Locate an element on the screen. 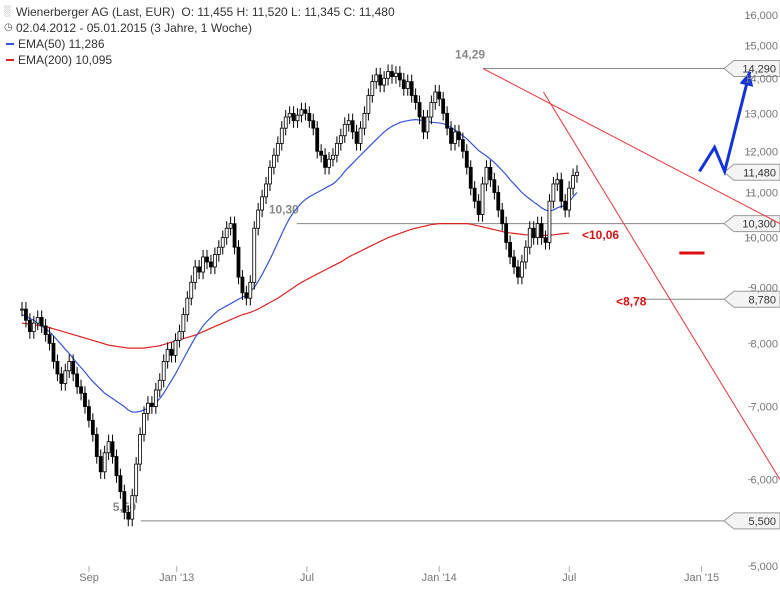 This screenshot has height=589, width=780. x-tick-label: Jan '14 is located at coordinates (439, 578).